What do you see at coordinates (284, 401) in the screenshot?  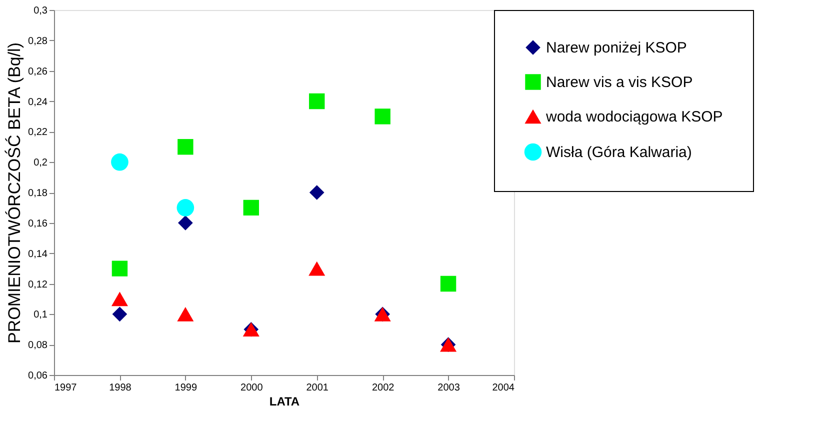 I see `x-axis-title: LATA` at bounding box center [284, 401].